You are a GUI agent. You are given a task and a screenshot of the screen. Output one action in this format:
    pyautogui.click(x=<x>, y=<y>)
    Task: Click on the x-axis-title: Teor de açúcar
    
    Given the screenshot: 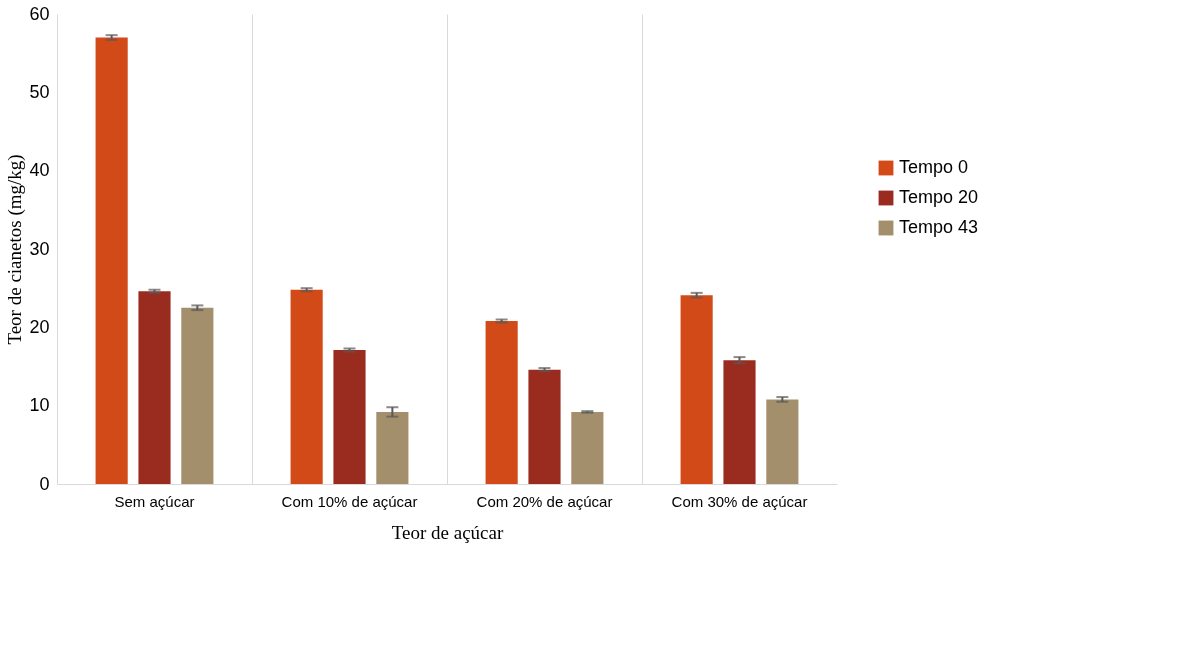 What is the action you would take?
    pyautogui.click(x=447, y=532)
    